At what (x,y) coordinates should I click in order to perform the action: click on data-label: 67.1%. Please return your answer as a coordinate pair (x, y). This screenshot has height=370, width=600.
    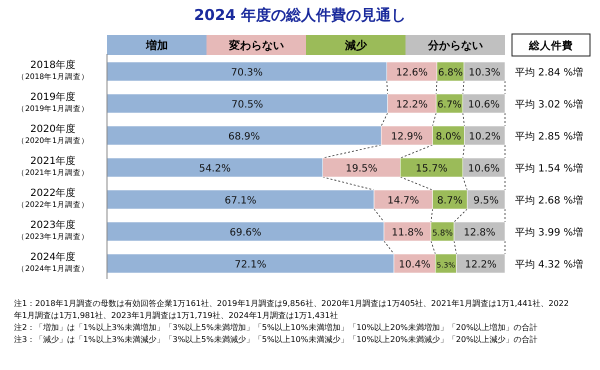
    Looking at the image, I should click on (240, 201).